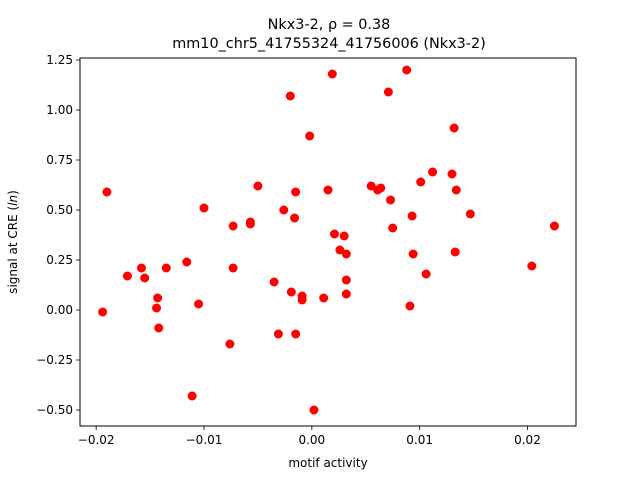 This screenshot has width=640, height=480. Describe the element at coordinates (58, 235) in the screenshot. I see `y-axis-ticks: 1.25 1.00 0.75 0.50 0.25 0.00 −0.25 −0.50` at that location.